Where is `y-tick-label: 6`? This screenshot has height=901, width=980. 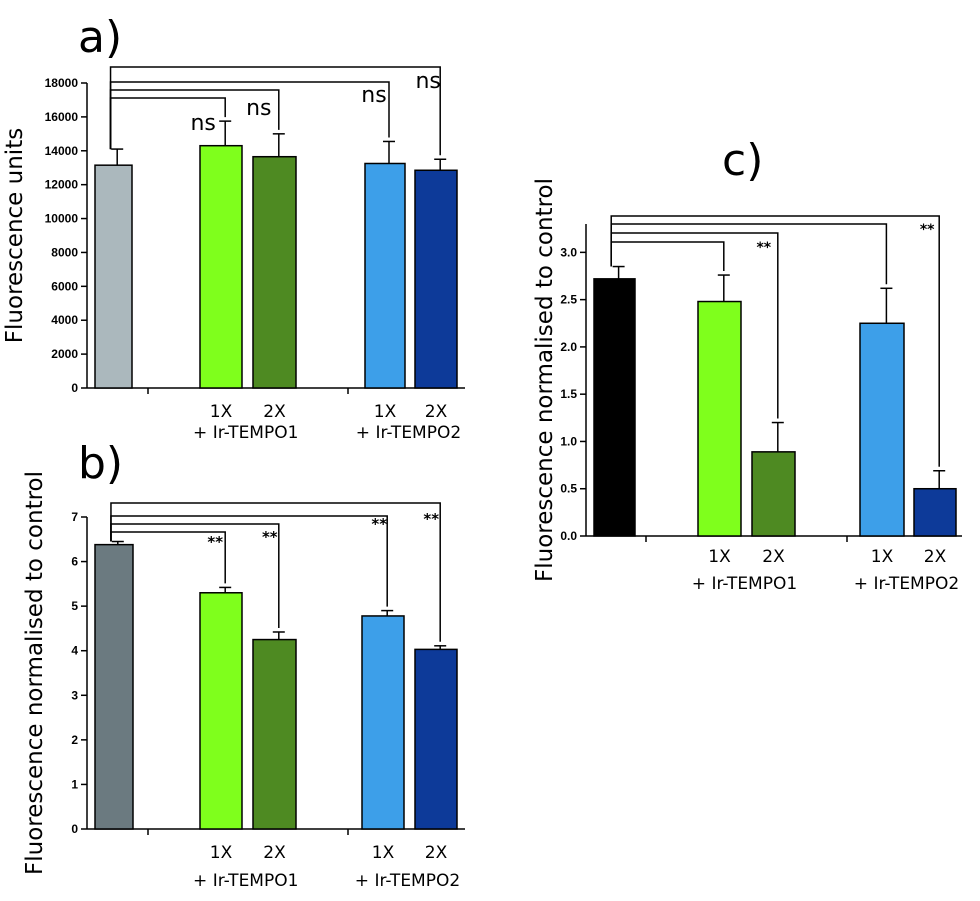
y-tick-label: 6 is located at coordinates (74, 562).